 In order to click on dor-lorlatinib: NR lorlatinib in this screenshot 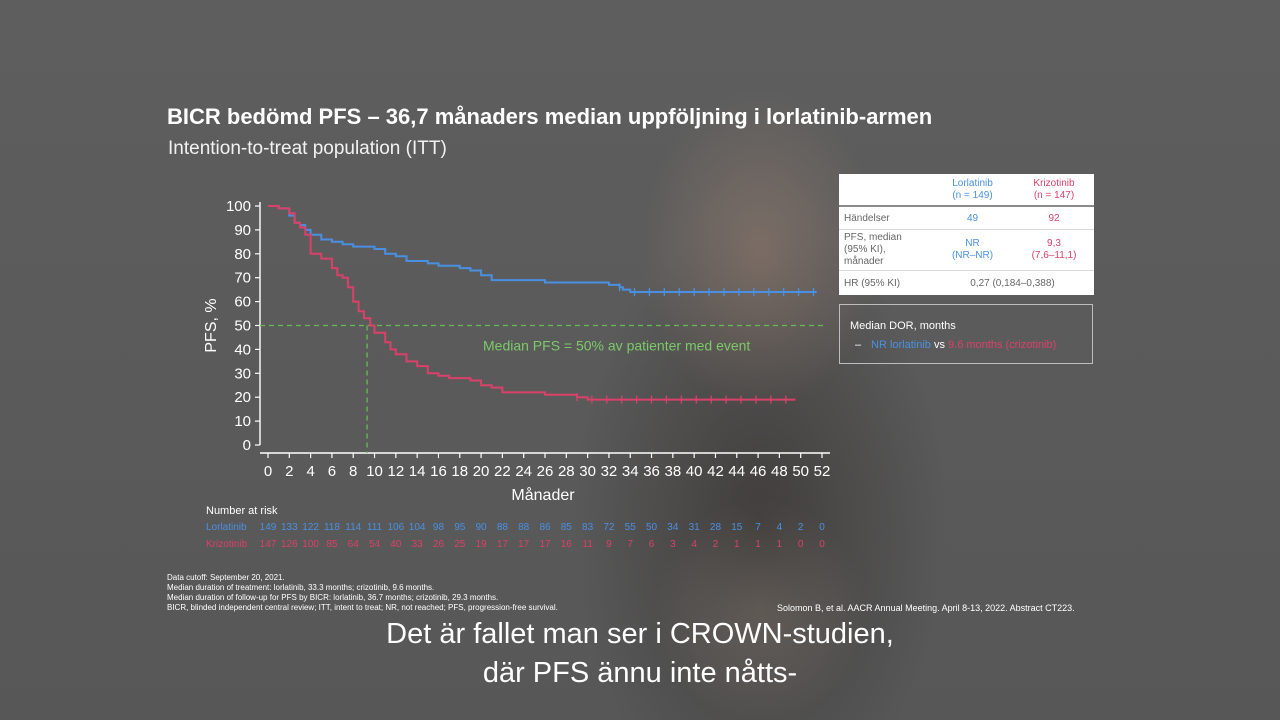, I will do `click(901, 345)`.